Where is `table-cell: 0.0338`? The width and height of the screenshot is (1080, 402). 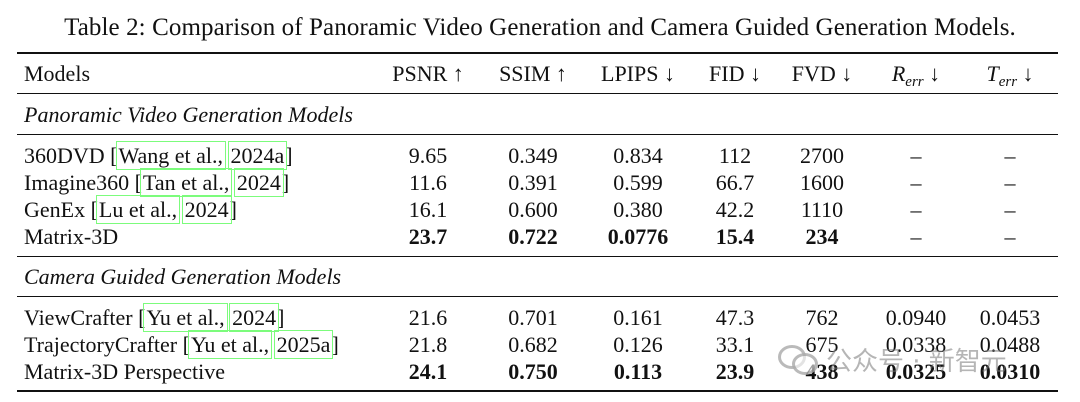 table-cell: 0.0338 is located at coordinates (916, 344).